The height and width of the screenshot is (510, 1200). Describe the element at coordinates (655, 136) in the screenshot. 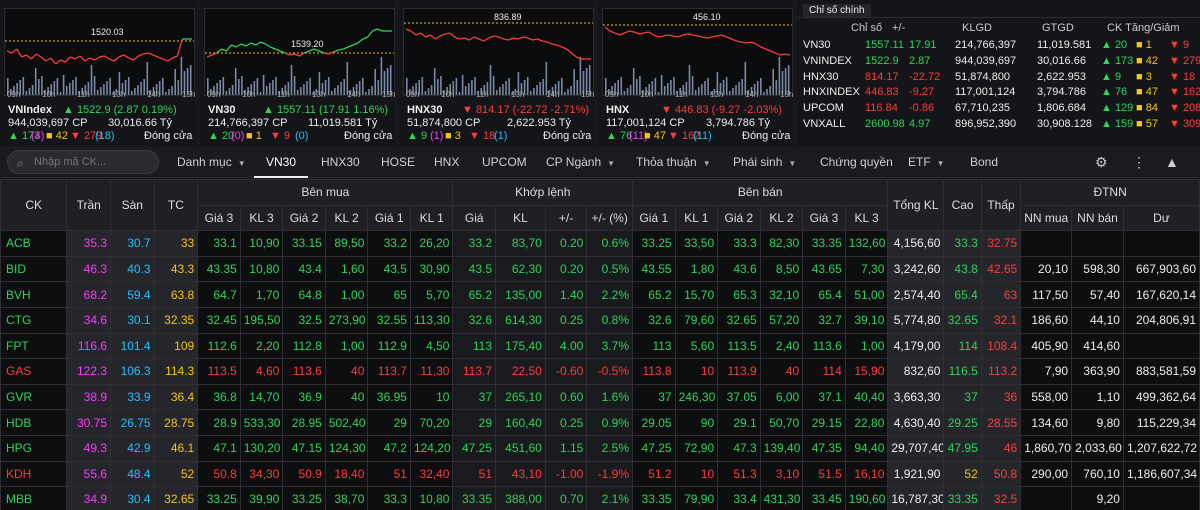

I see `unchanged-count: ■ 47` at that location.